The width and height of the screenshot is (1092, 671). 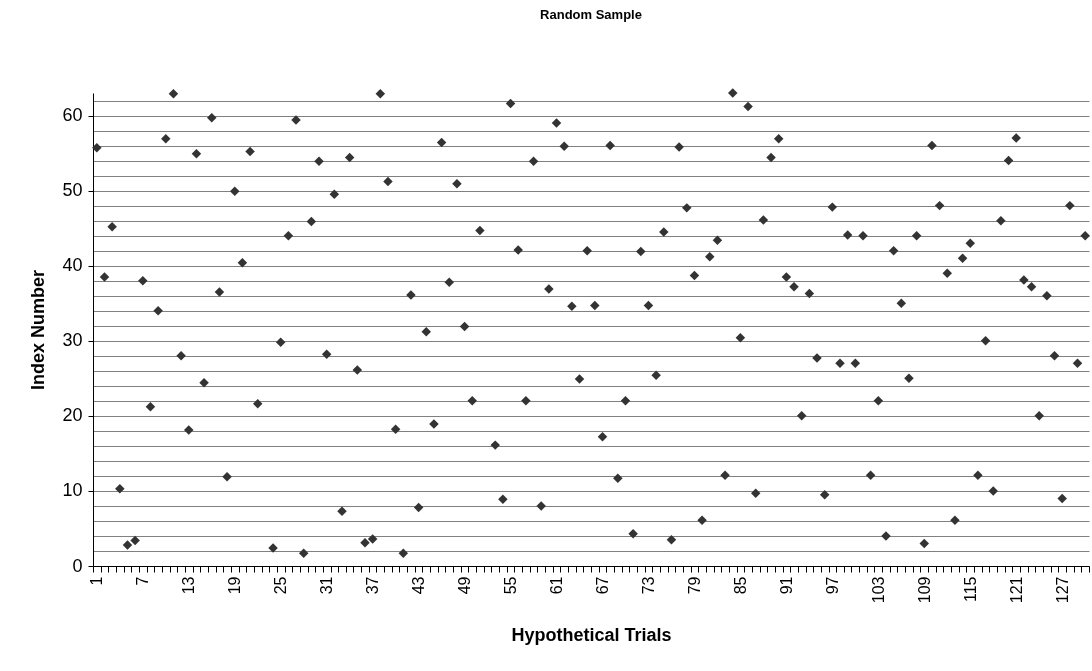 What do you see at coordinates (465, 585) in the screenshot?
I see `x-tick-label: 49` at bounding box center [465, 585].